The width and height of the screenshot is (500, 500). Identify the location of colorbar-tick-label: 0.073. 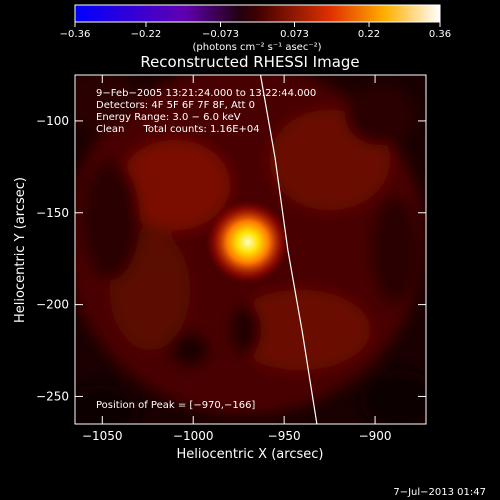
(294, 34).